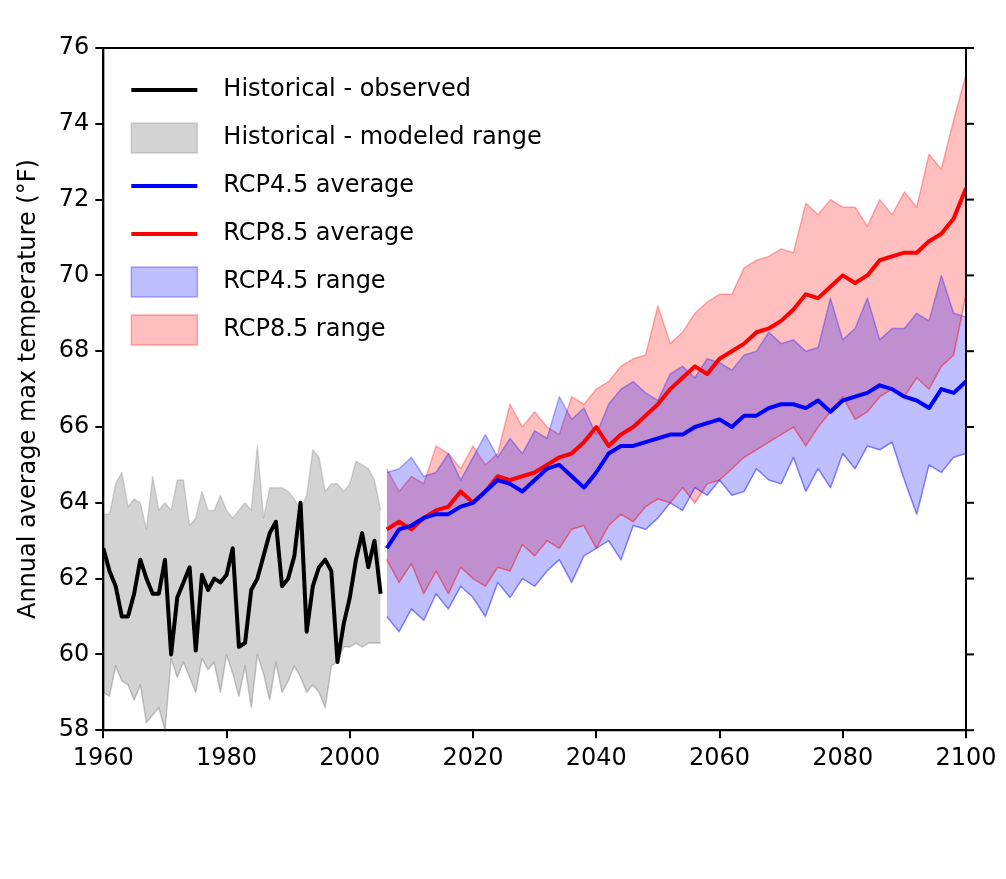 Image resolution: width=1006 pixels, height=879 pixels. I want to click on legend-label: RCP4.5 average, so click(319, 184).